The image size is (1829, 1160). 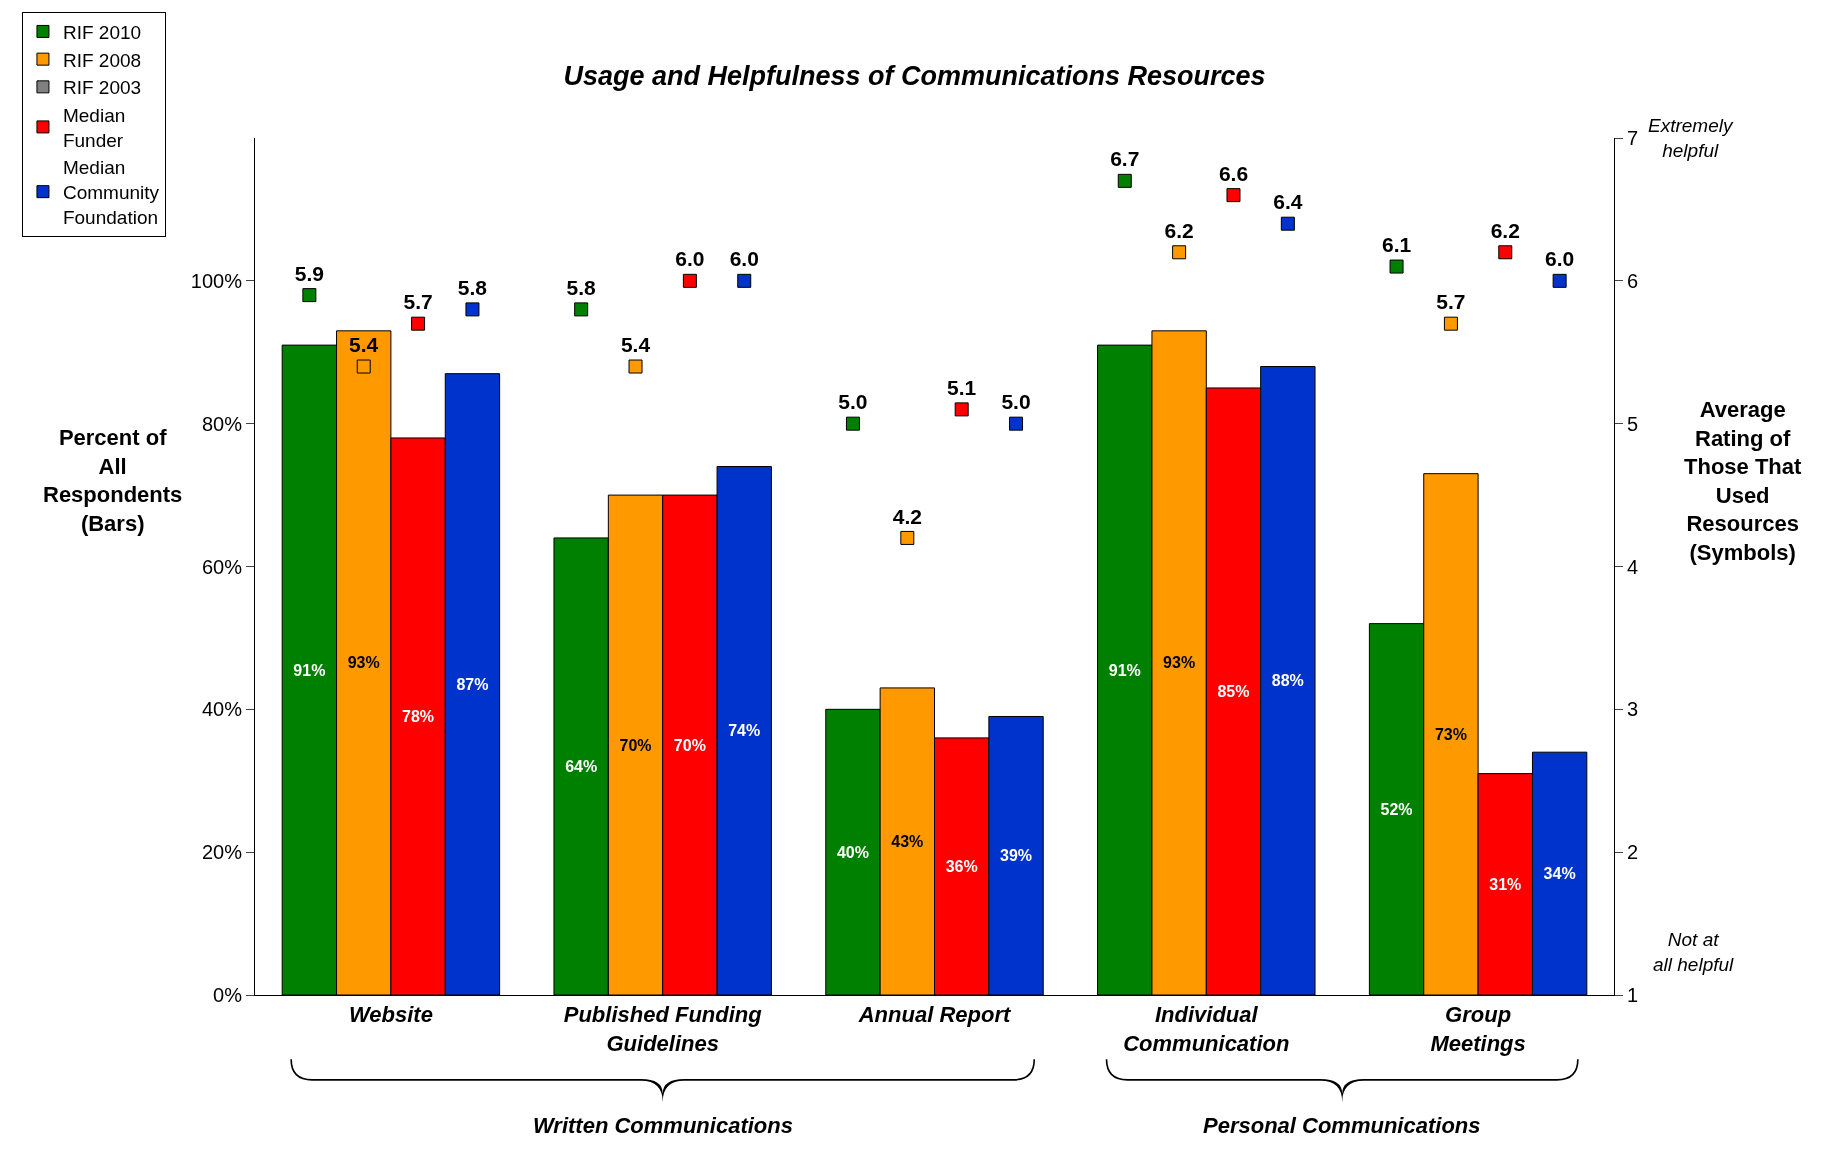 I want to click on data-label: 6.1, so click(x=1396, y=245).